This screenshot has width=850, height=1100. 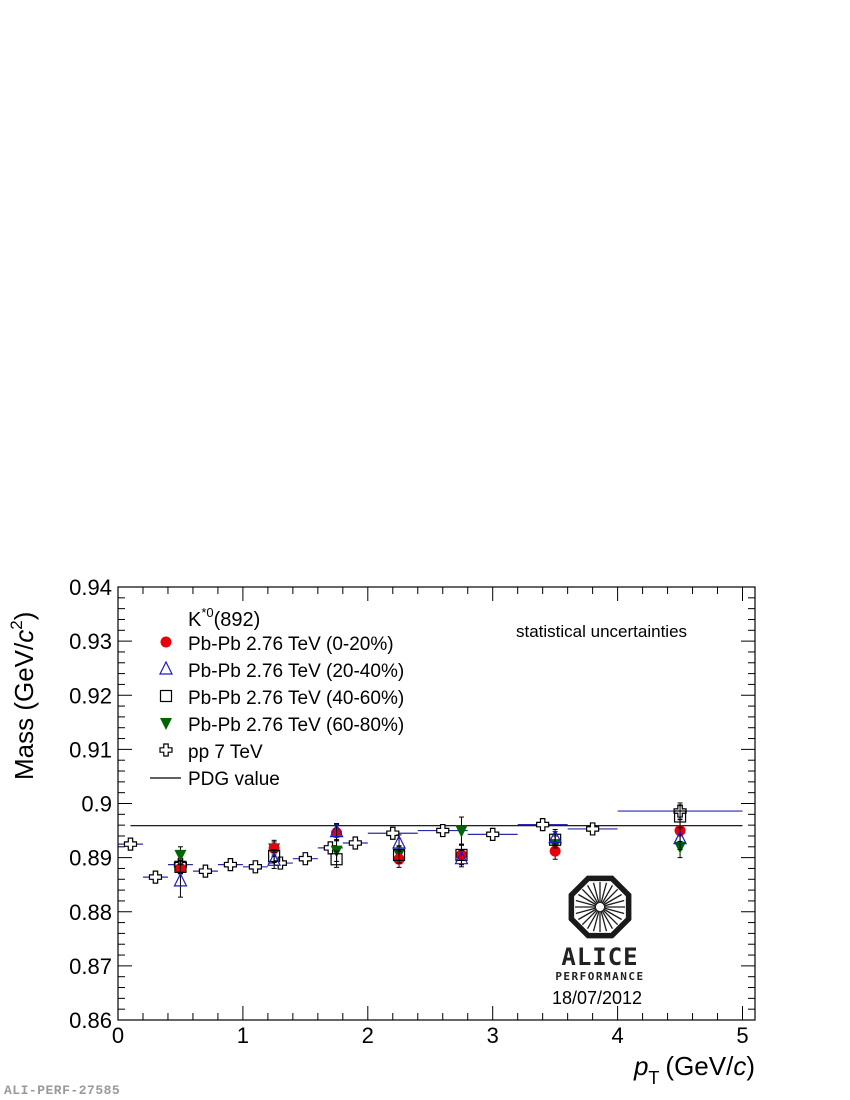 What do you see at coordinates (599, 957) in the screenshot?
I see `alice-logo-name: ALICE` at bounding box center [599, 957].